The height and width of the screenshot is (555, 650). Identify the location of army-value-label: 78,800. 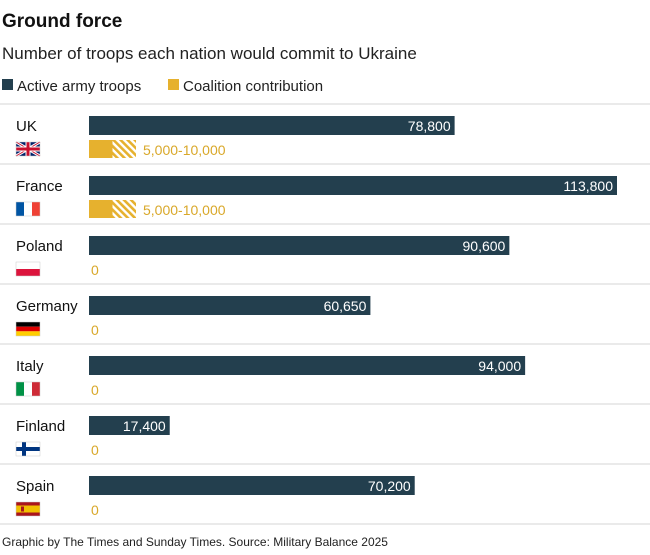
(429, 126).